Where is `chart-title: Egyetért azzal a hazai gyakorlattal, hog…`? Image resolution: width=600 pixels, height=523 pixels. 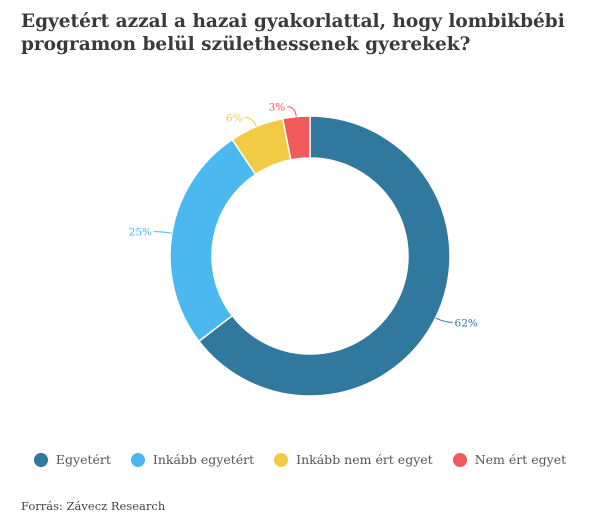 chart-title: Egyetért azzal a hazai gyakorlattal, hog… is located at coordinates (293, 33).